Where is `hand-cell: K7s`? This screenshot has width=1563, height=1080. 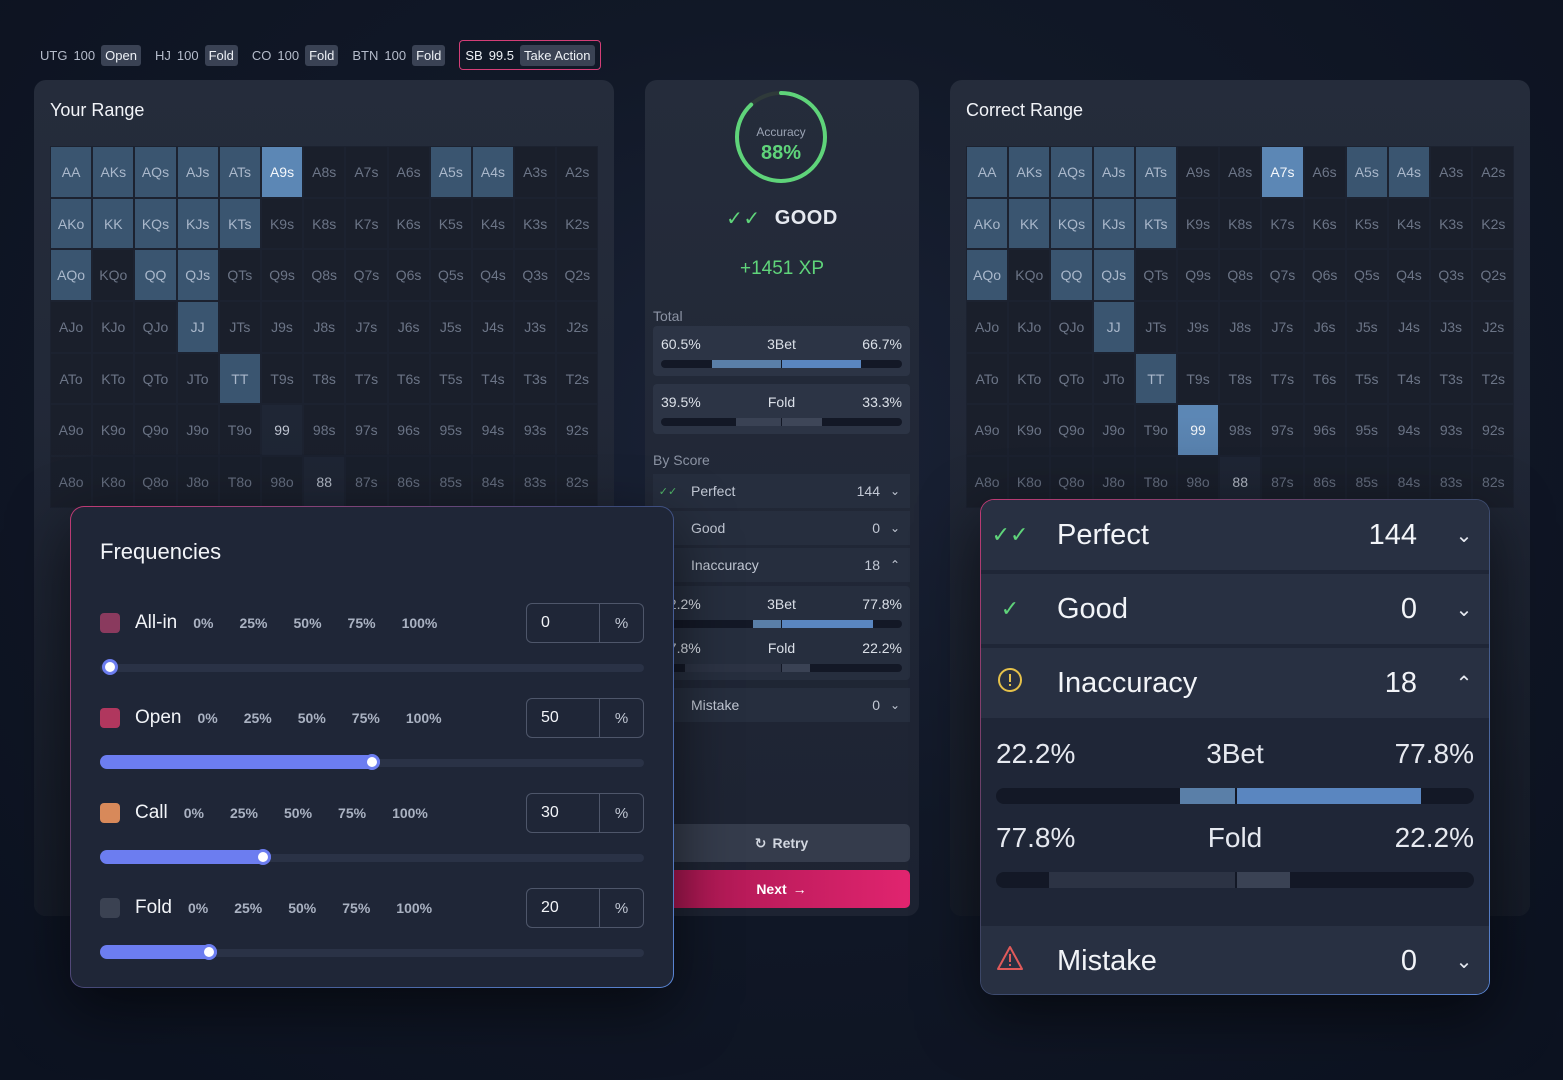 hand-cell: K7s is located at coordinates (366, 223).